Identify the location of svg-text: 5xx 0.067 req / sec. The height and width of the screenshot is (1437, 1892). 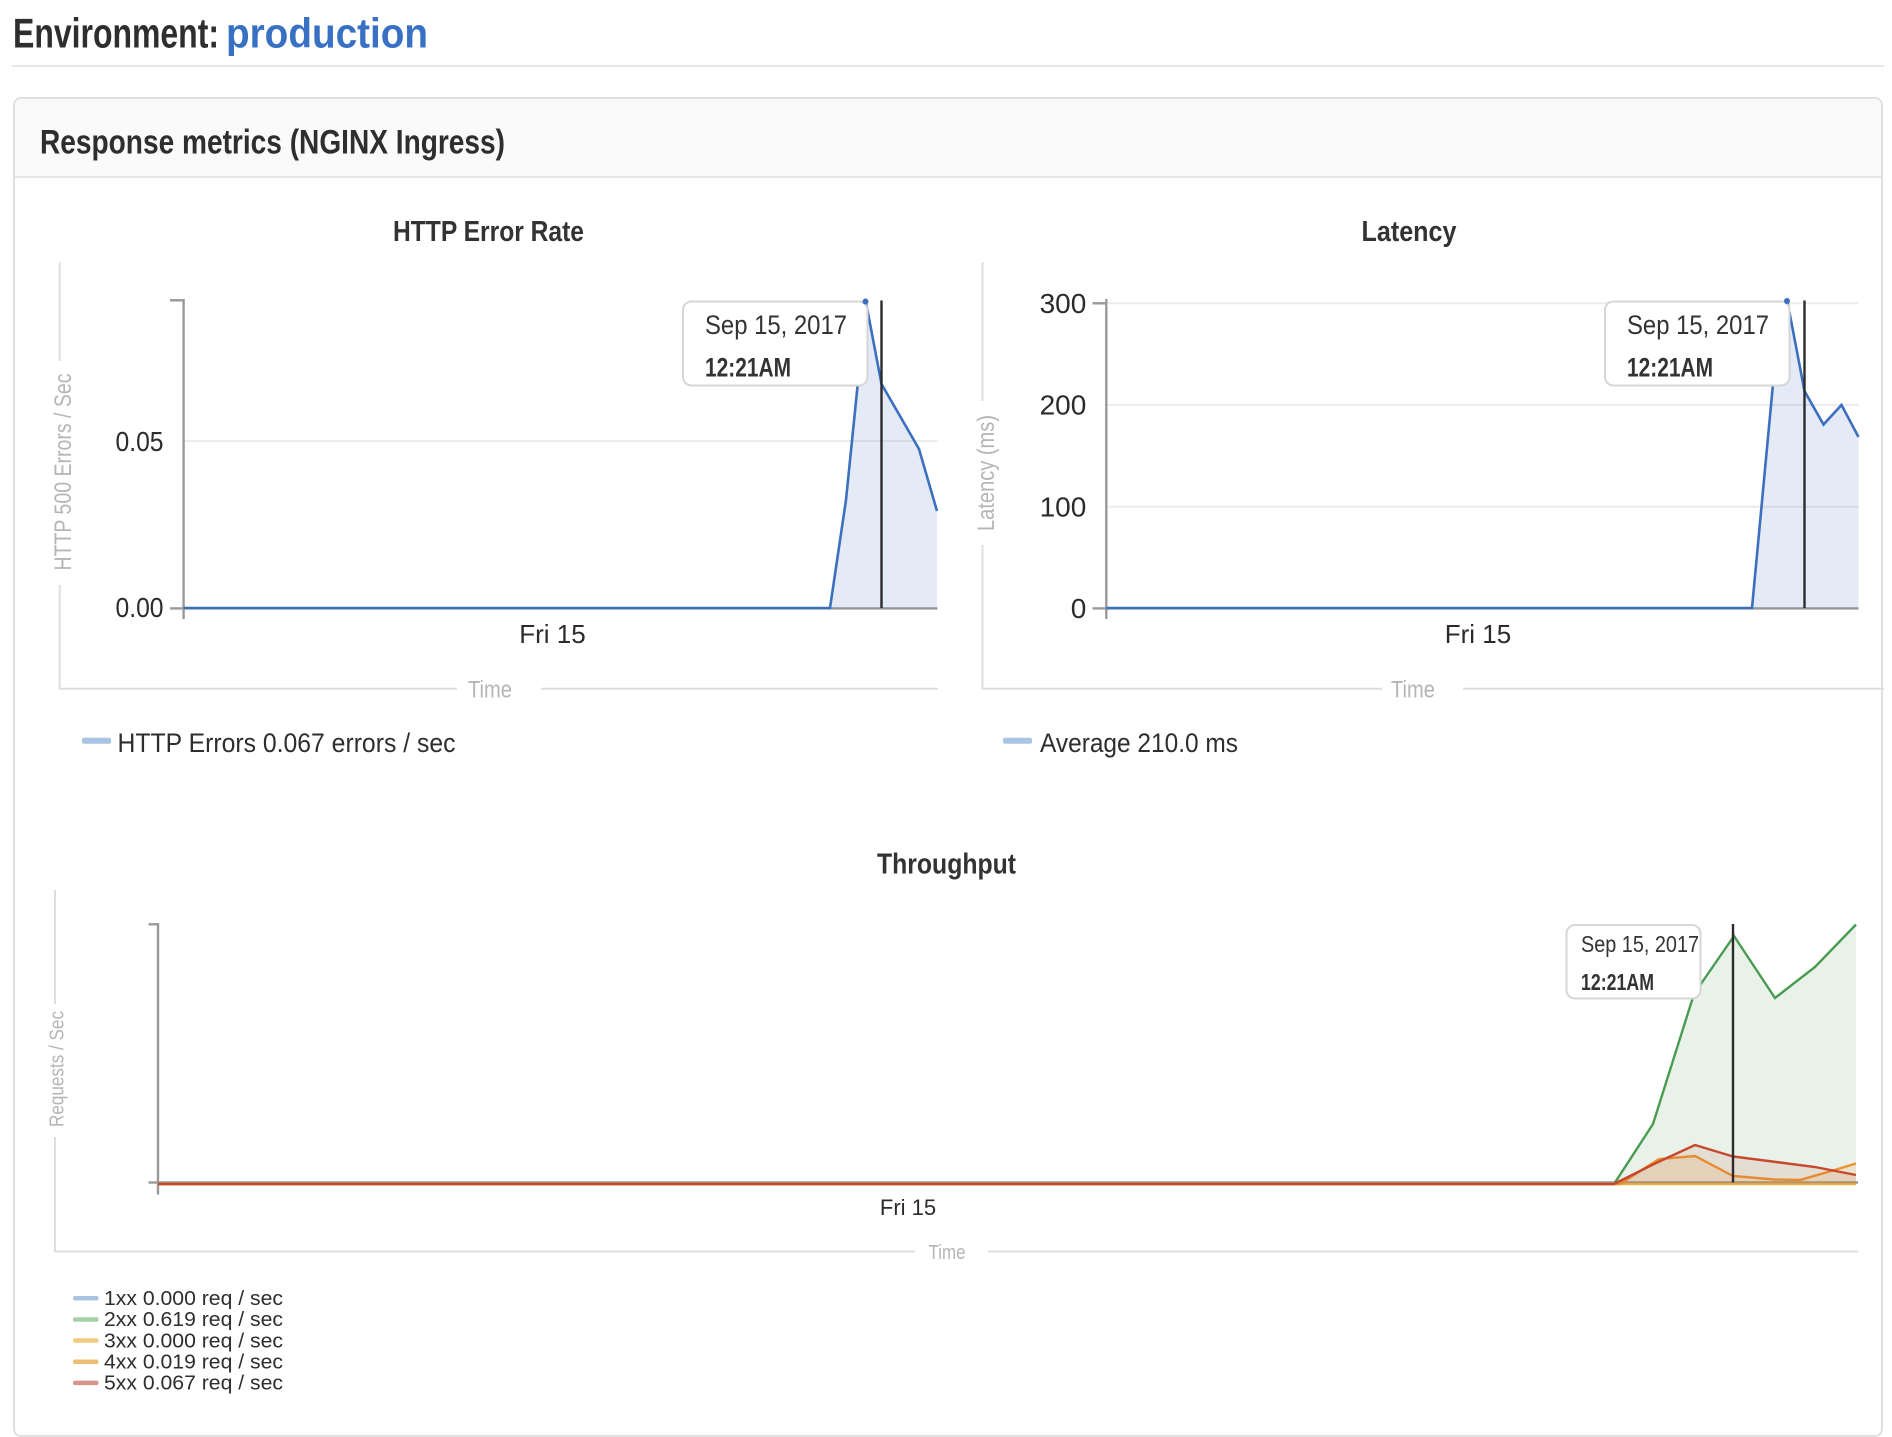
(193, 1384).